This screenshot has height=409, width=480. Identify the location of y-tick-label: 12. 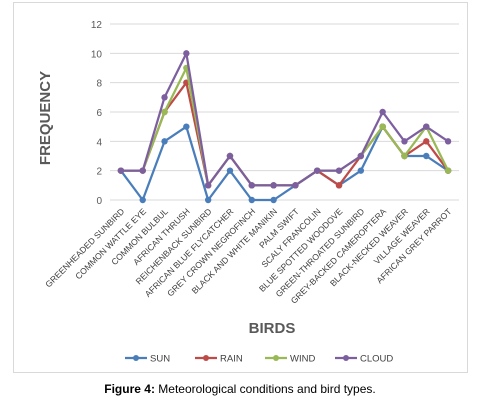
(97, 25).